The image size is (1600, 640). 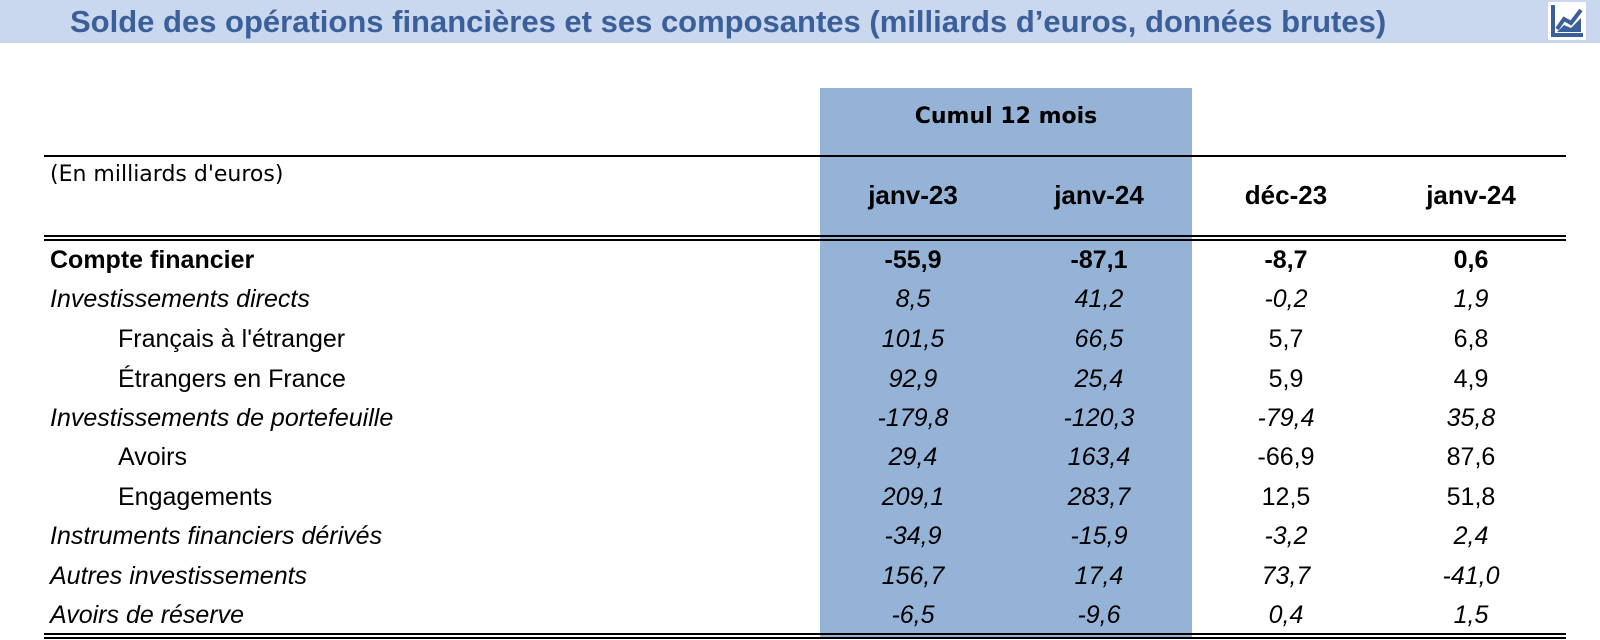 I want to click on col-header-janv-23: janv-23, so click(x=913, y=195).